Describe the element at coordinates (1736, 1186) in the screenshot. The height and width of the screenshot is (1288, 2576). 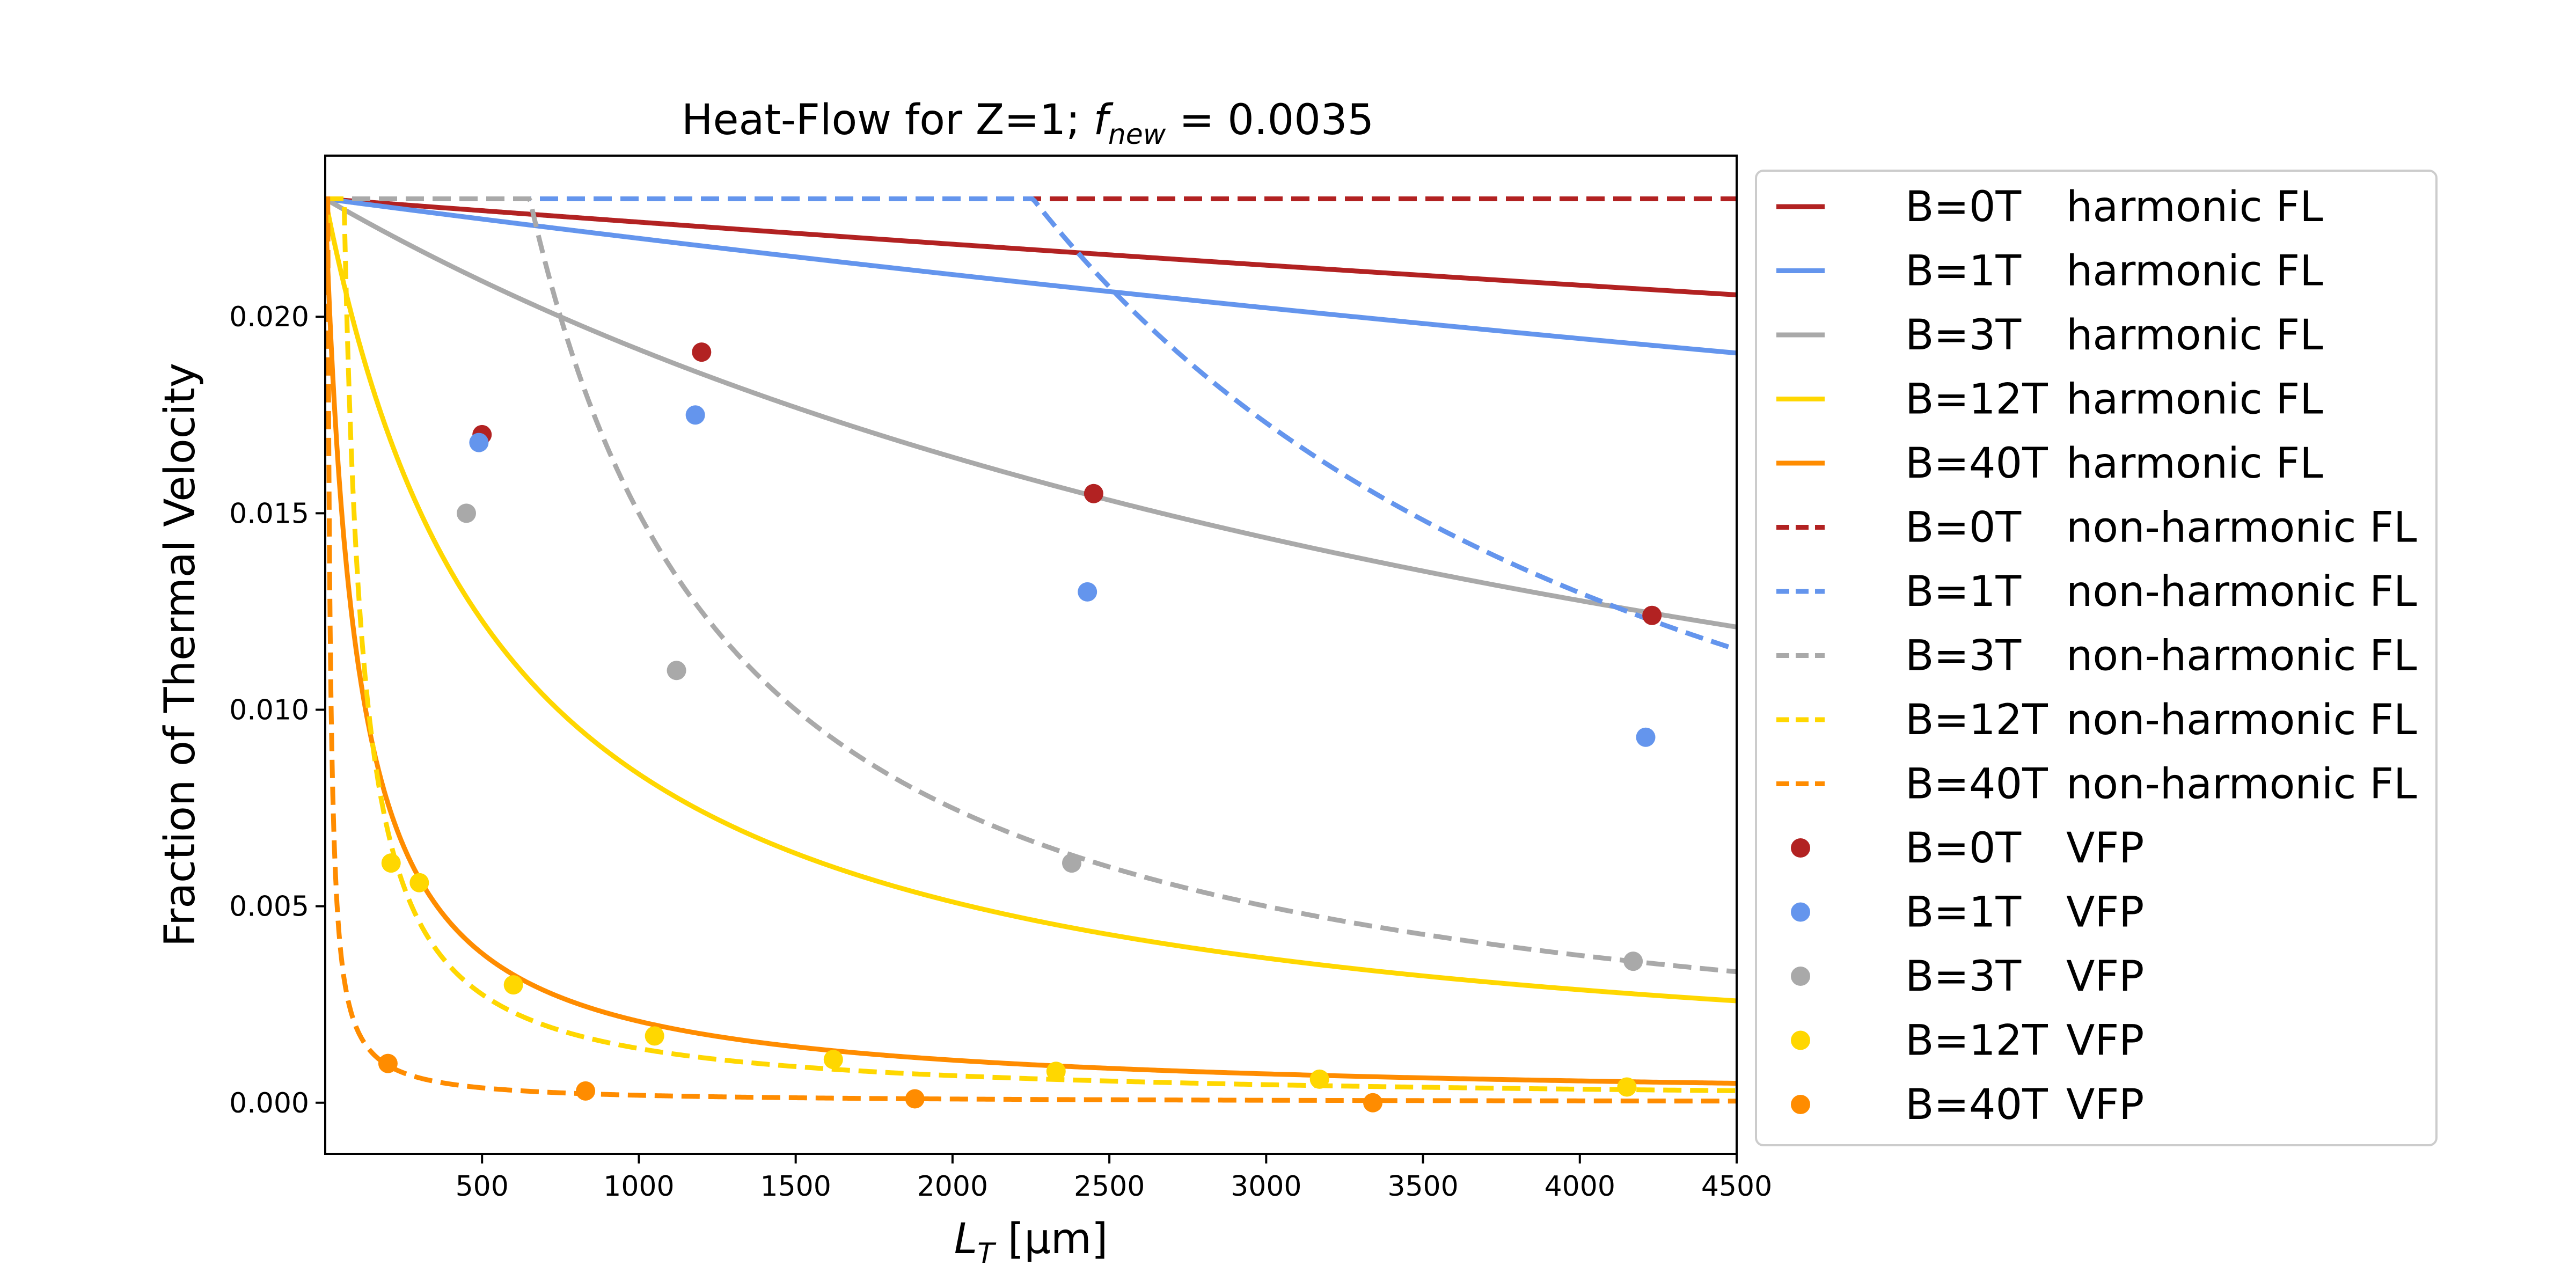
I see `x-tick-label: 4500` at that location.